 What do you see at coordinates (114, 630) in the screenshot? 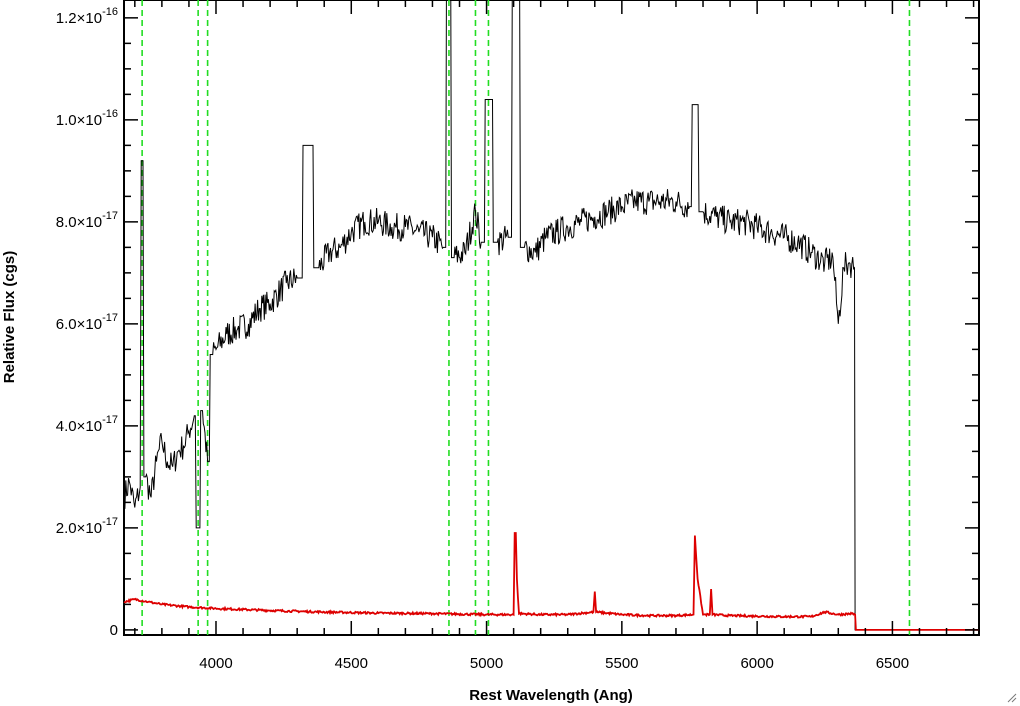
I see `y-tick-label: 0` at bounding box center [114, 630].